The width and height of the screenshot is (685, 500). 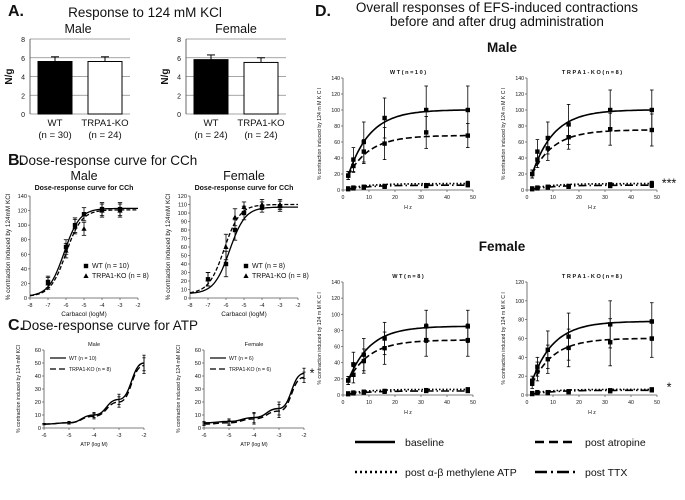 I want to click on y-tick-label: 0, so click(x=179, y=115).